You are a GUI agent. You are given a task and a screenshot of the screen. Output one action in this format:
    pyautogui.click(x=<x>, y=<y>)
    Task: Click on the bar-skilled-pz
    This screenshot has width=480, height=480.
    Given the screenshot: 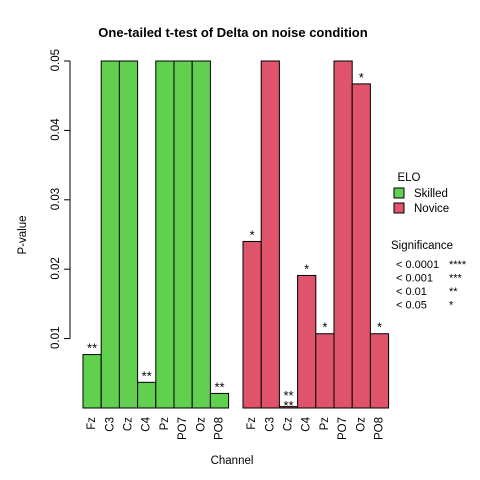 What is the action you would take?
    pyautogui.click(x=165, y=234)
    